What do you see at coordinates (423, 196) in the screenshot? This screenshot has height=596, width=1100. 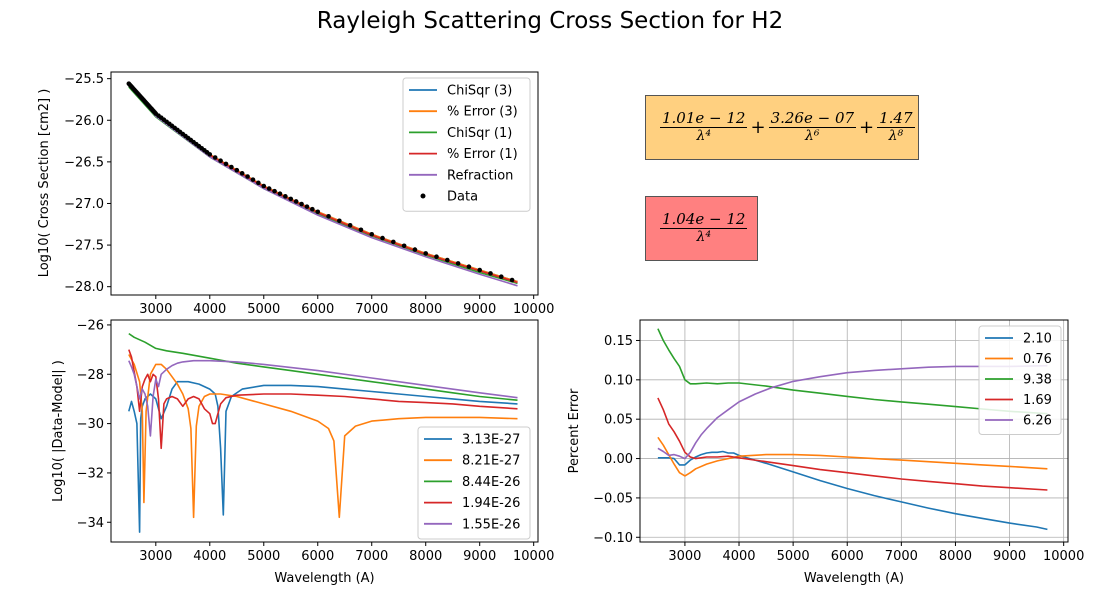 I see `legend-swatch` at bounding box center [423, 196].